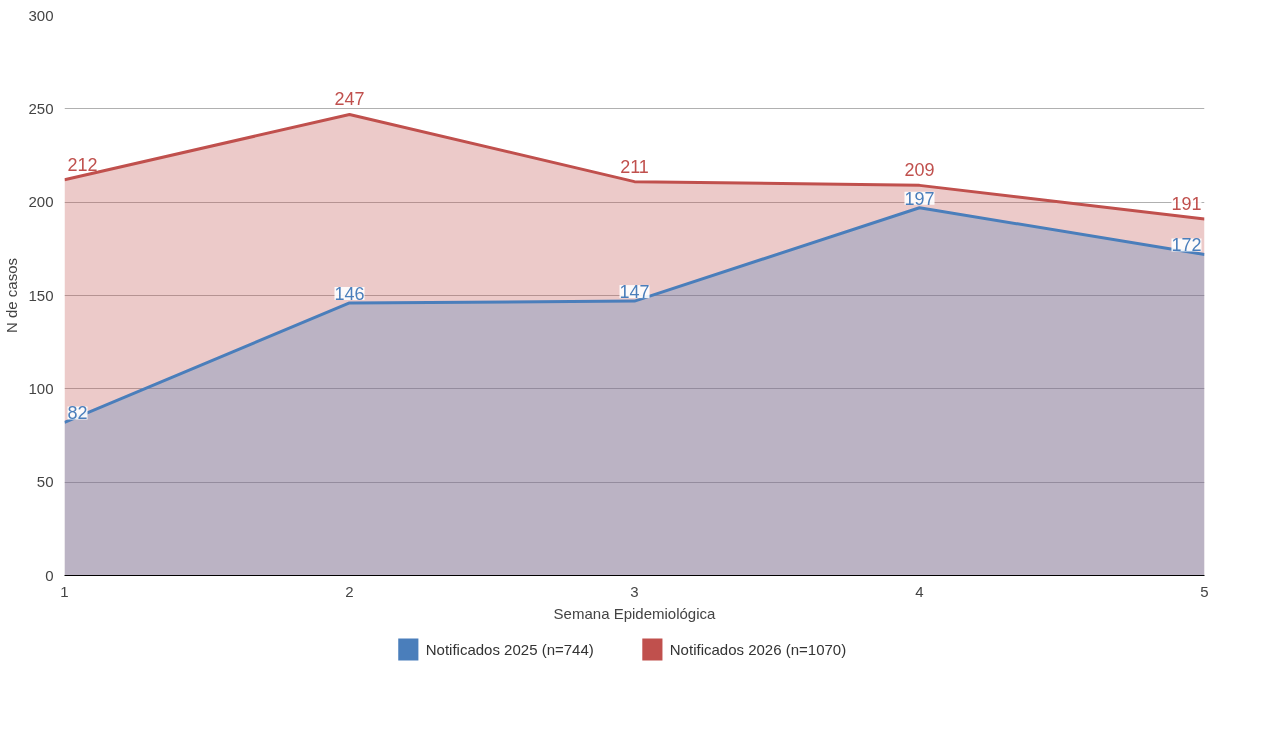 The height and width of the screenshot is (736, 1282). I want to click on data-label: 147, so click(634, 292).